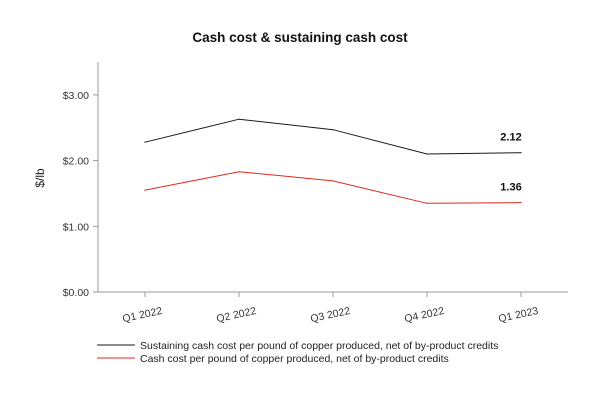 The height and width of the screenshot is (400, 600). Describe the element at coordinates (40, 178) in the screenshot. I see `y-axis-label: $/lb` at that location.